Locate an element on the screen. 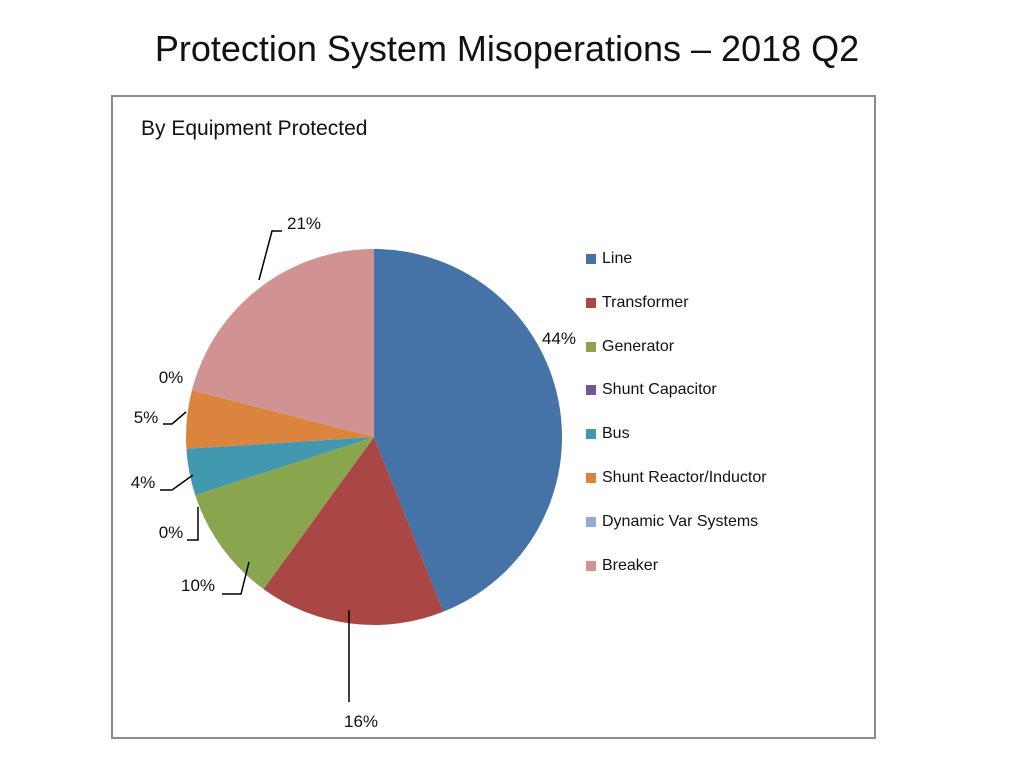 This screenshot has height=768, width=1024. pie-slice-generator is located at coordinates (284, 513).